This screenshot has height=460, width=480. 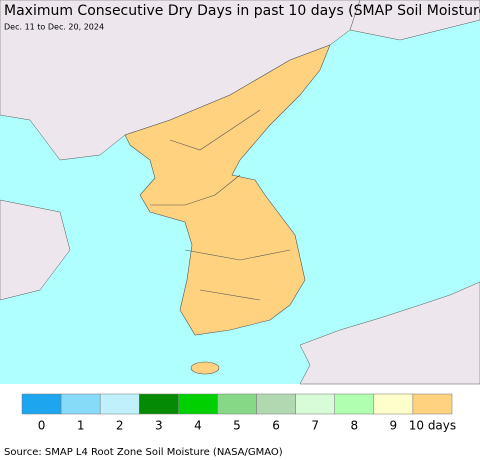 What do you see at coordinates (237, 426) in the screenshot?
I see `legend-label: 5` at bounding box center [237, 426].